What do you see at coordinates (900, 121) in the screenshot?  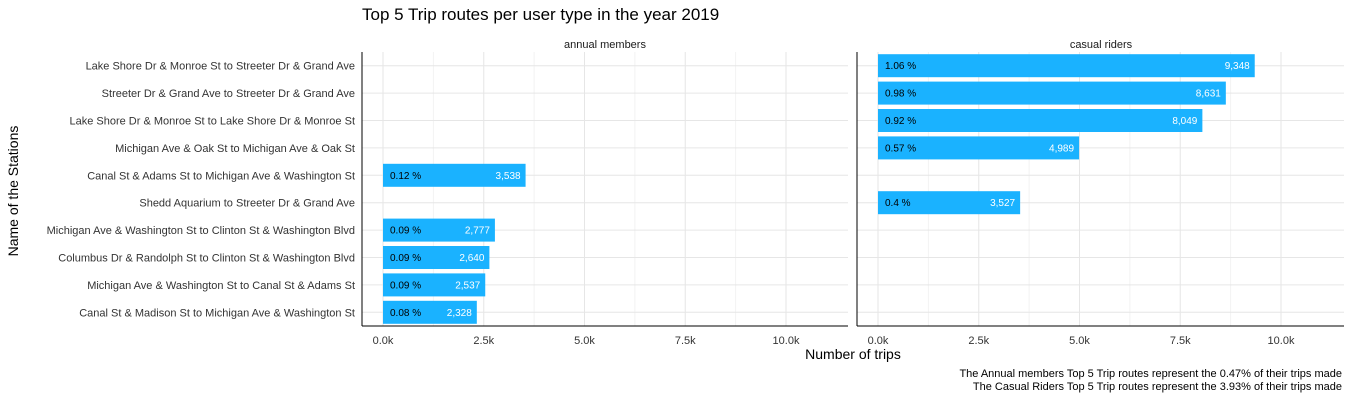 I see `bar-casual-riders-lake-shore-dr-monroe-st-to-lake-shore-dr-monroe-st-percent-label: 0.92 %` at bounding box center [900, 121].